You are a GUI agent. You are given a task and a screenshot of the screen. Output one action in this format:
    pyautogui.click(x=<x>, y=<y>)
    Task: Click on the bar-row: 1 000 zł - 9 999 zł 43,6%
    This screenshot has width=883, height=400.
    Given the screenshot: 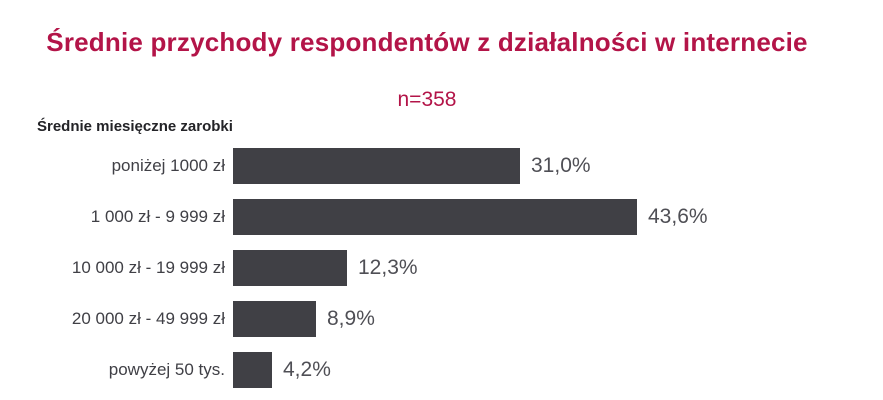 What is the action you would take?
    pyautogui.click(x=441, y=217)
    